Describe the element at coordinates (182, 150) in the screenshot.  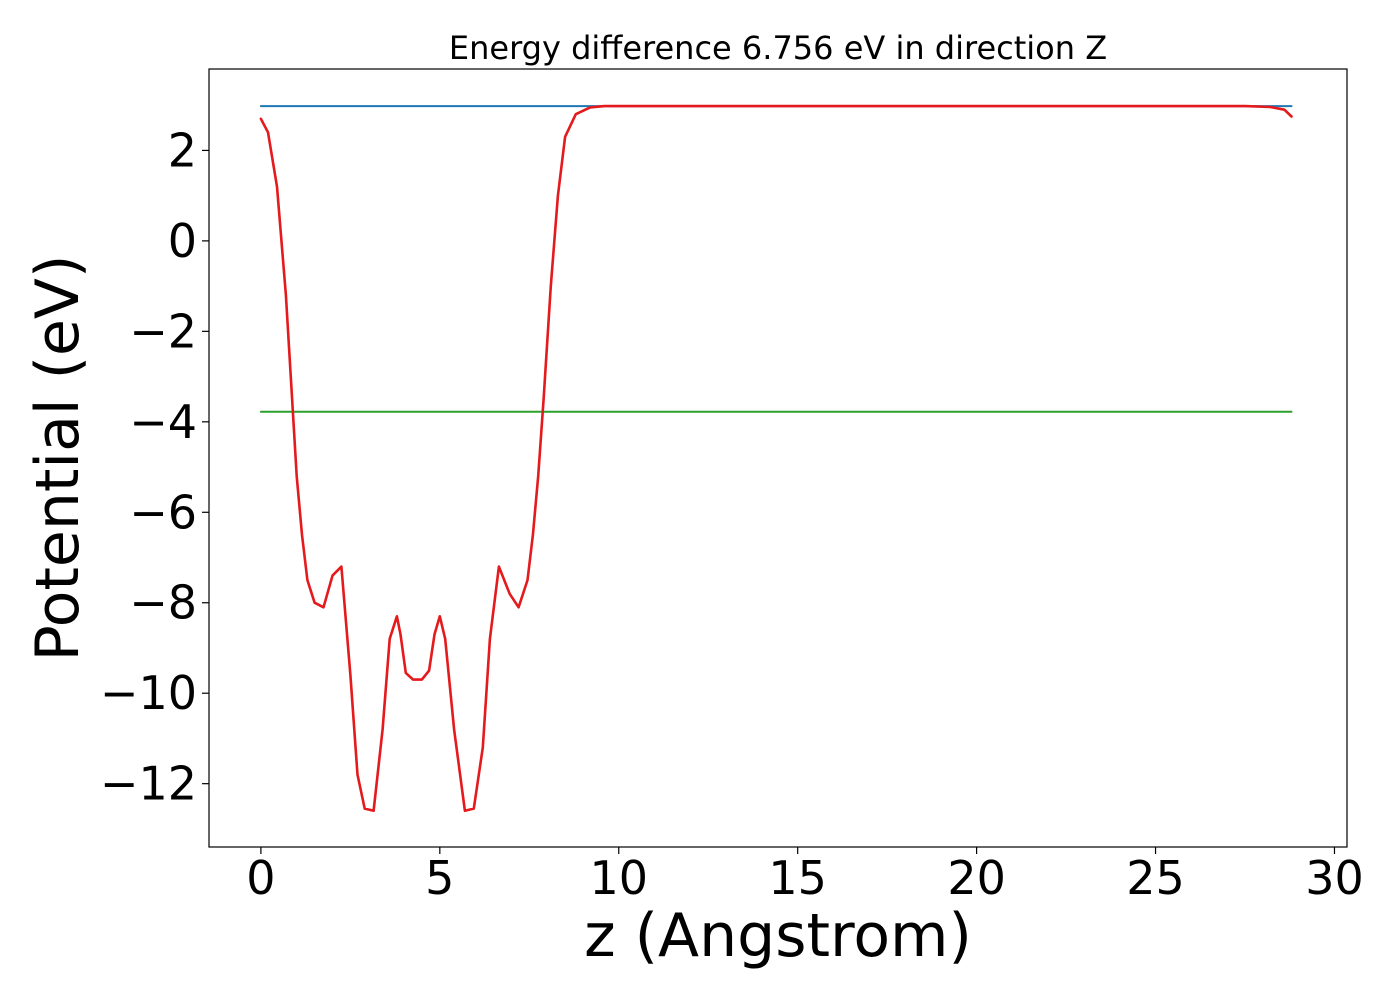
I see `y-tick-label: 2` at that location.